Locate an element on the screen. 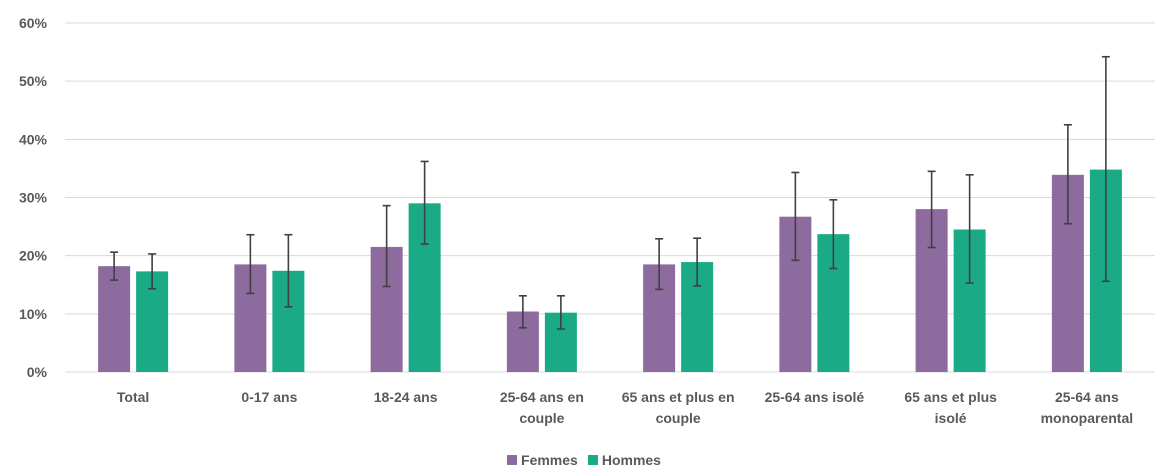 This screenshot has height=472, width=1168. x-tick-label-line: 18-24 ans is located at coordinates (406, 397).